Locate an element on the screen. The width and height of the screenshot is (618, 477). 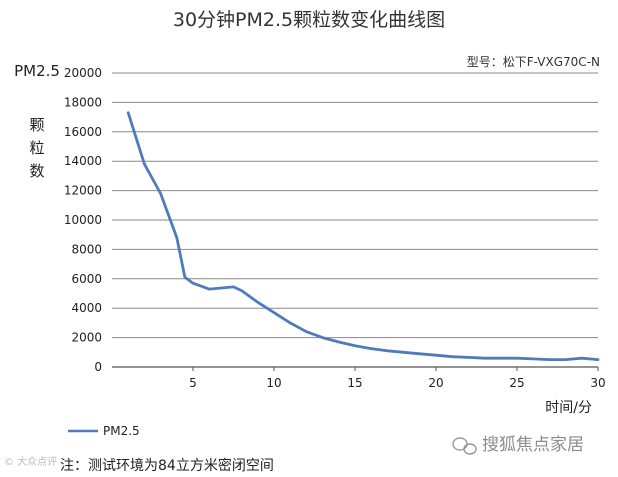
y-tick-label: 16000 is located at coordinates (83, 132).